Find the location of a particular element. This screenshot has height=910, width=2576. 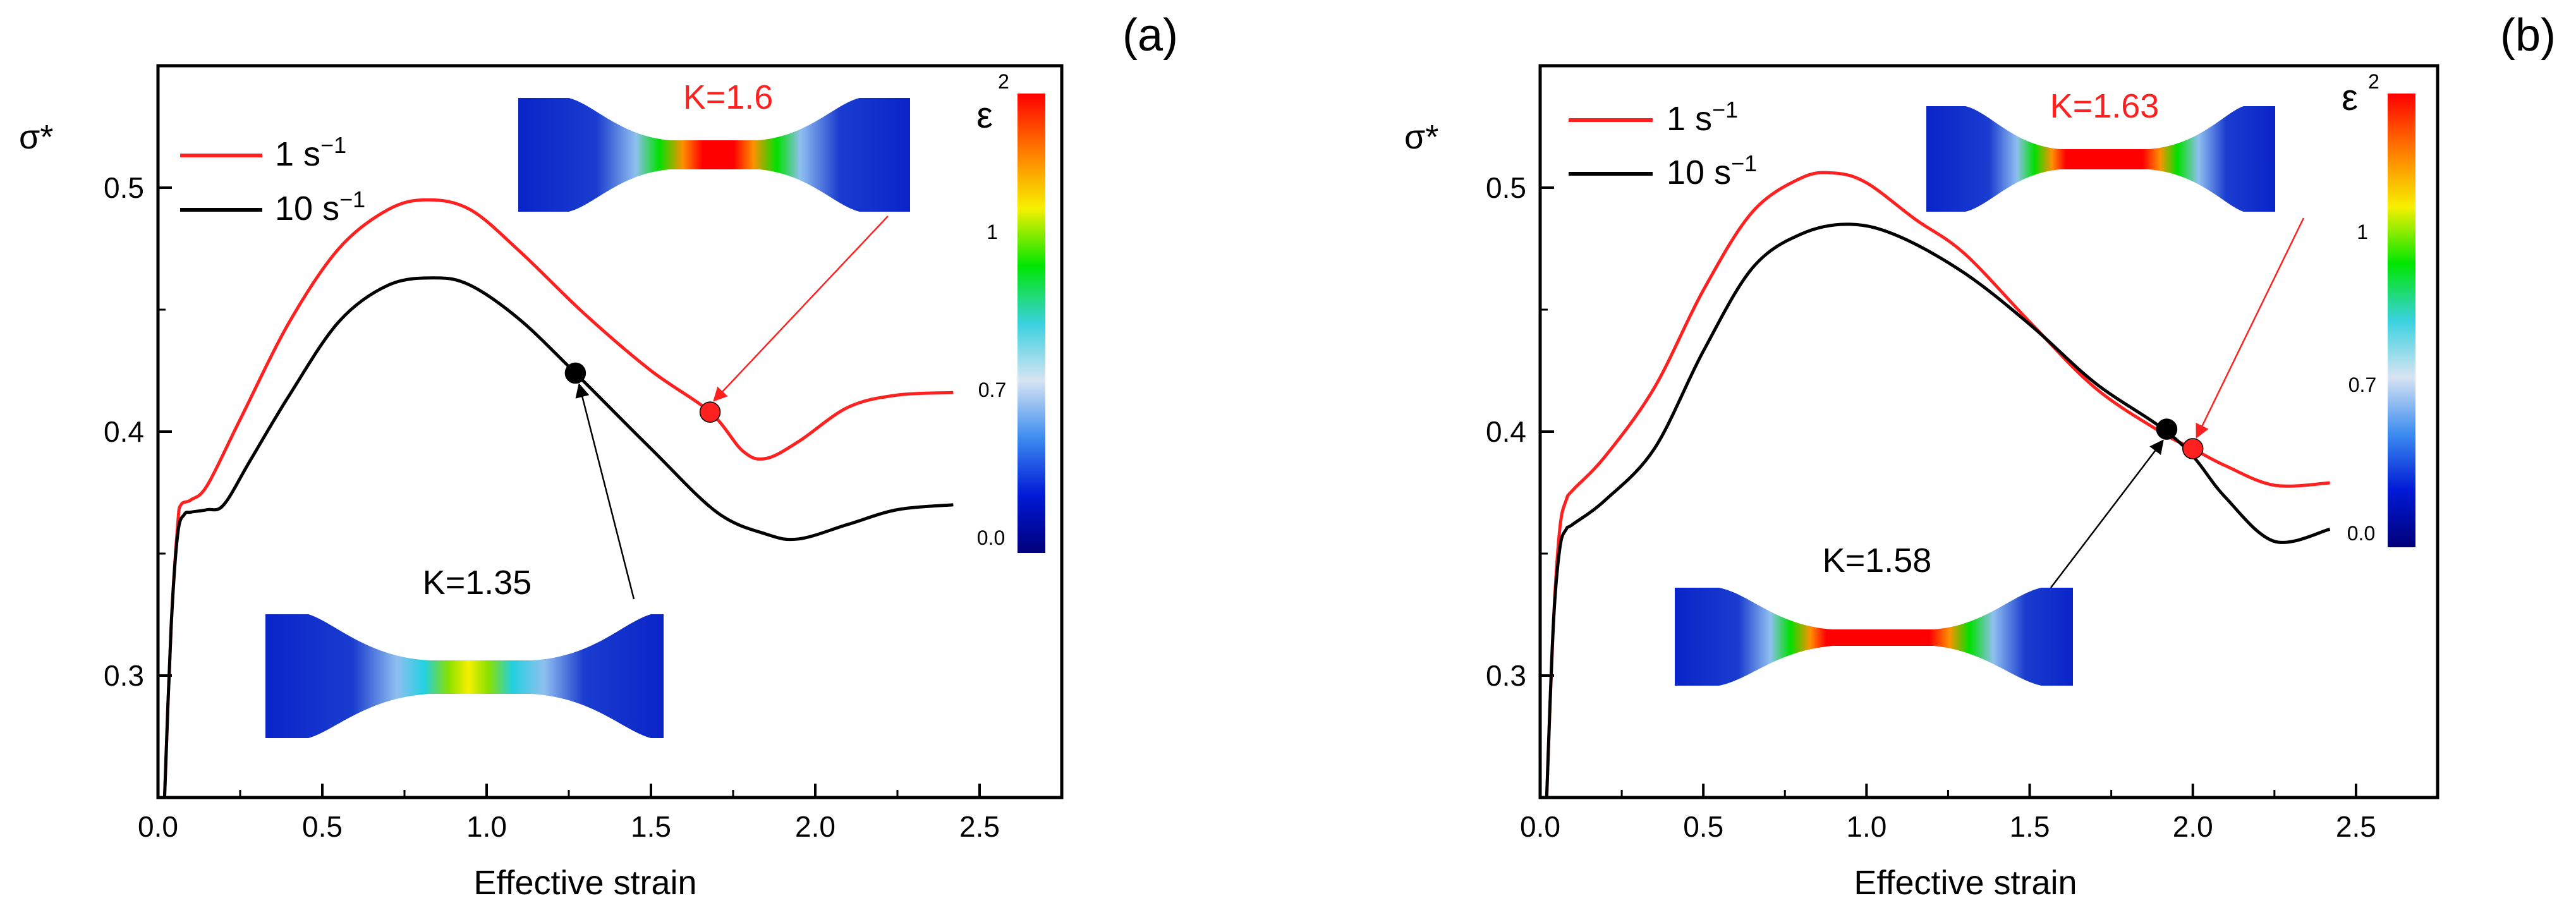

annotation-k1-58: K=1.58 is located at coordinates (1878, 560).